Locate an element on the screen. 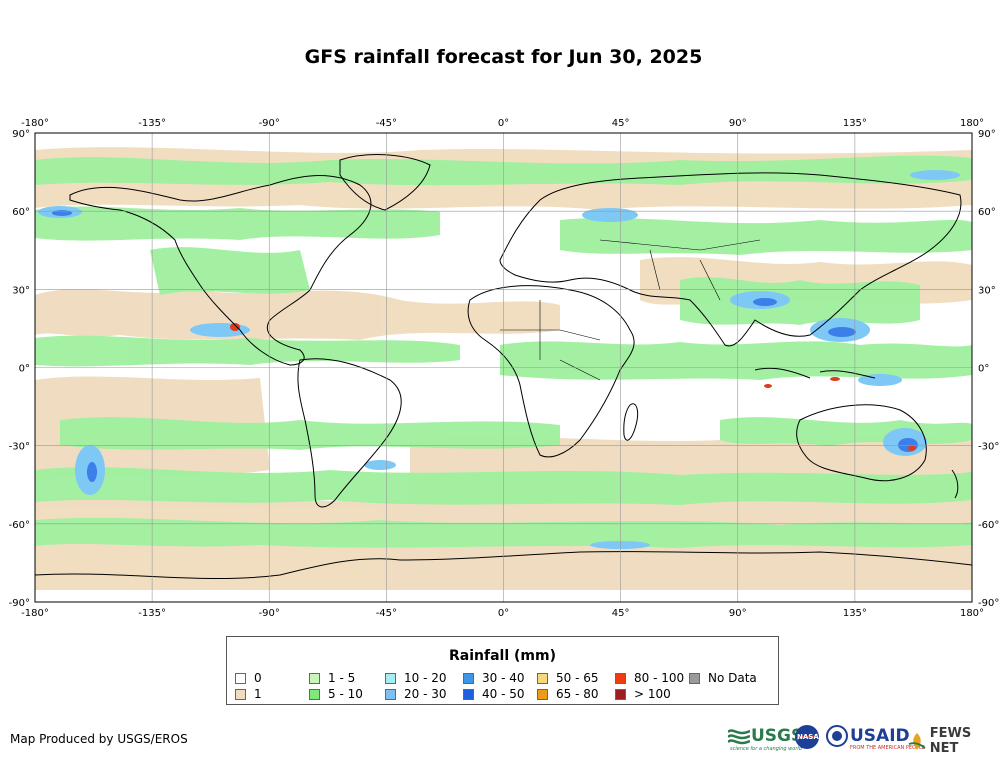 This screenshot has width=1007, height=758. usgs-wave-icon is located at coordinates (739, 737).